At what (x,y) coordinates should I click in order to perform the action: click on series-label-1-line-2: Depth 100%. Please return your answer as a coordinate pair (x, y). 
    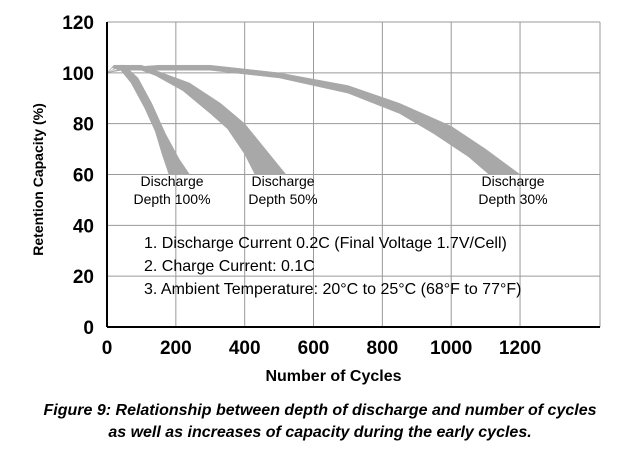
    Looking at the image, I should click on (171, 199).